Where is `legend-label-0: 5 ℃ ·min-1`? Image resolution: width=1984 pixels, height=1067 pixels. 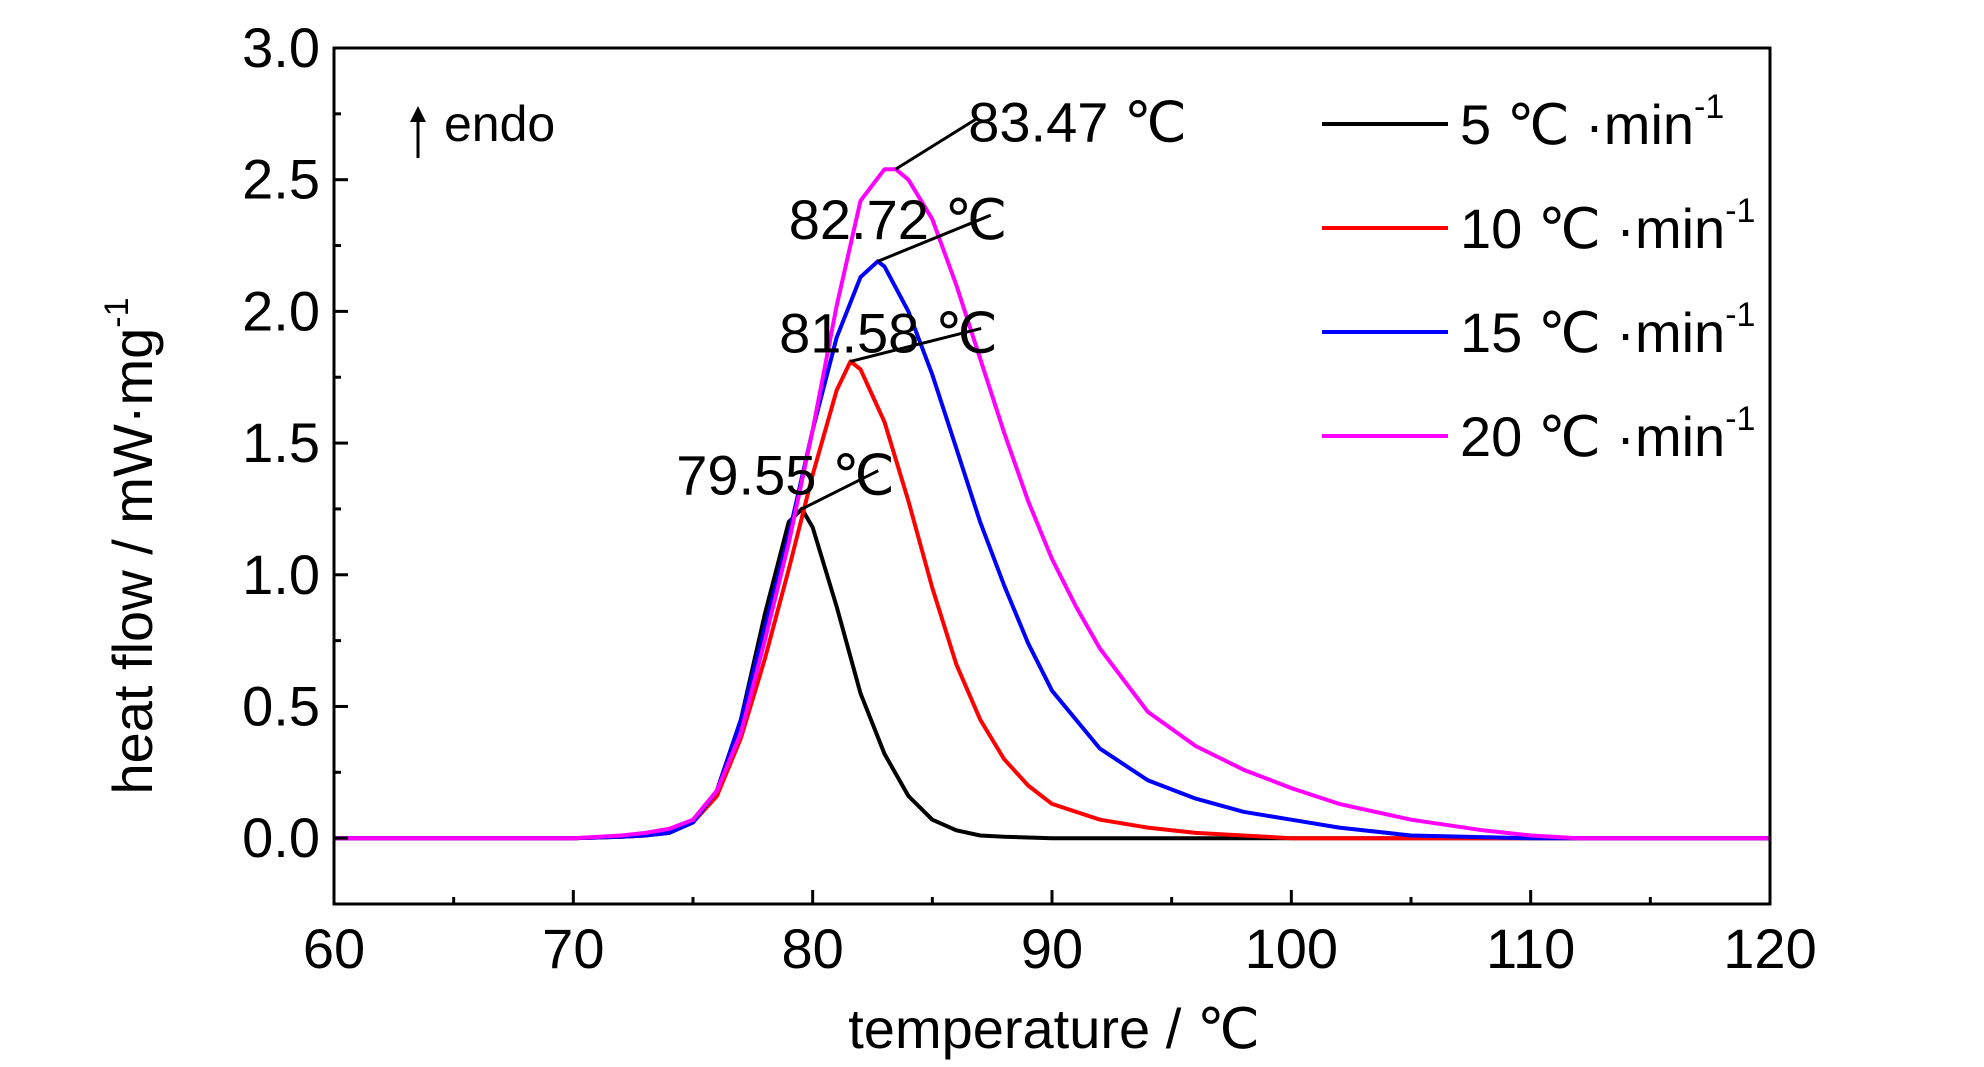 legend-label-0: 5 ℃ ·min-1 is located at coordinates (1592, 122).